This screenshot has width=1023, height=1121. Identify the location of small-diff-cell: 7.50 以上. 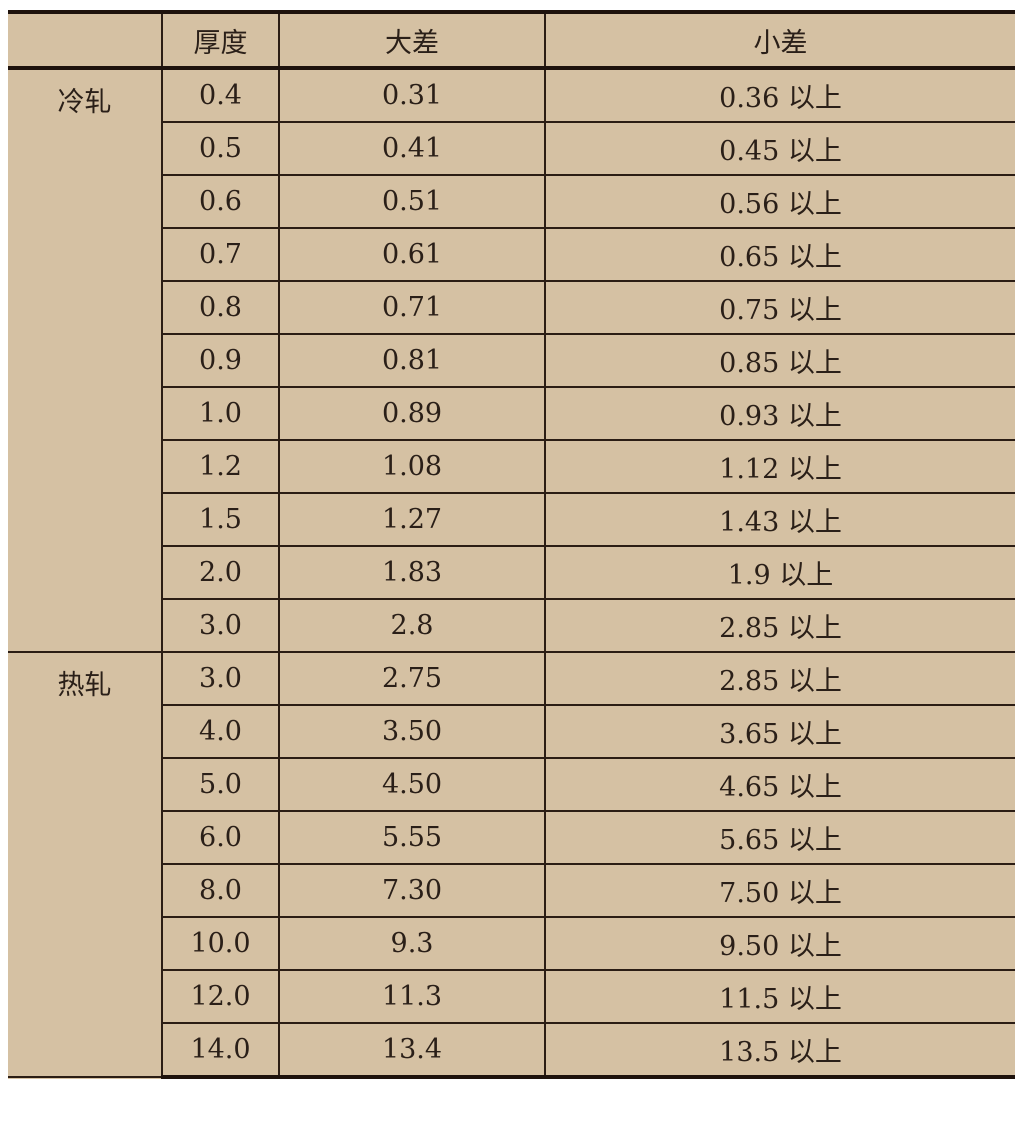
(779, 890).